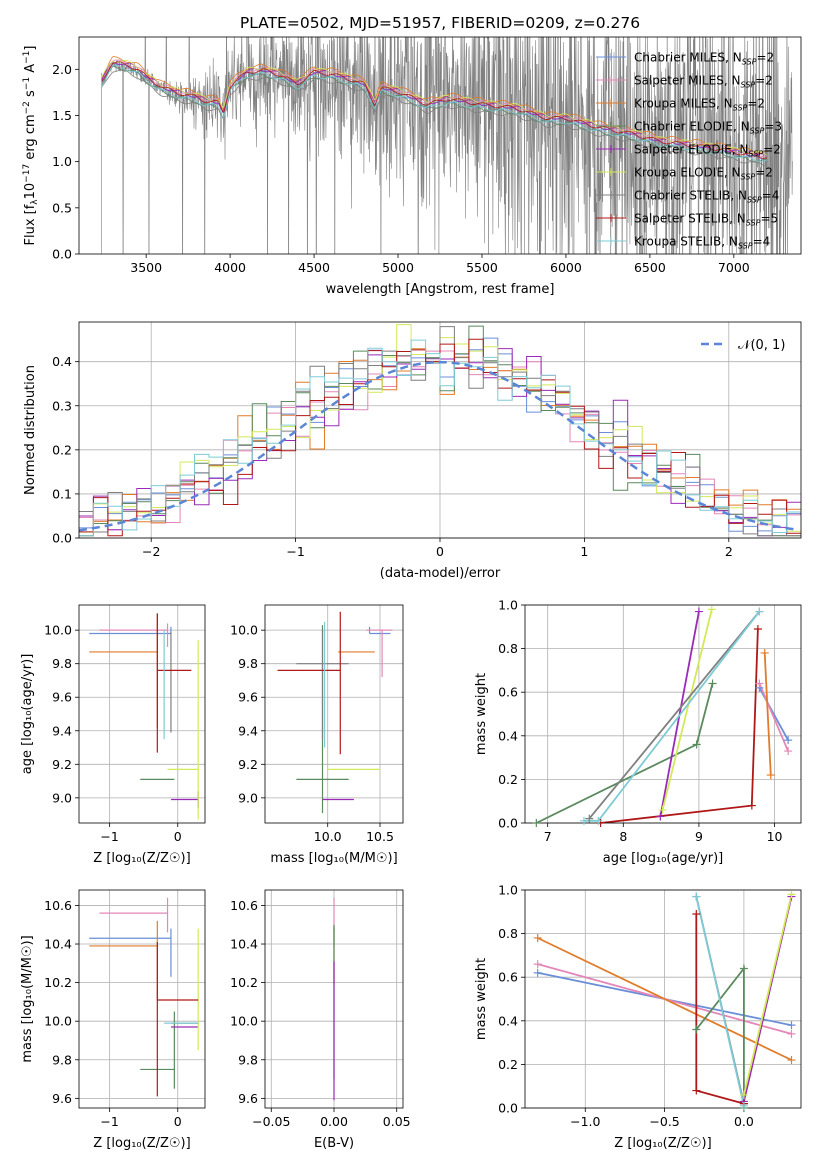 The height and width of the screenshot is (1170, 819). I want to click on x-tick-label: 10.0, so click(328, 836).